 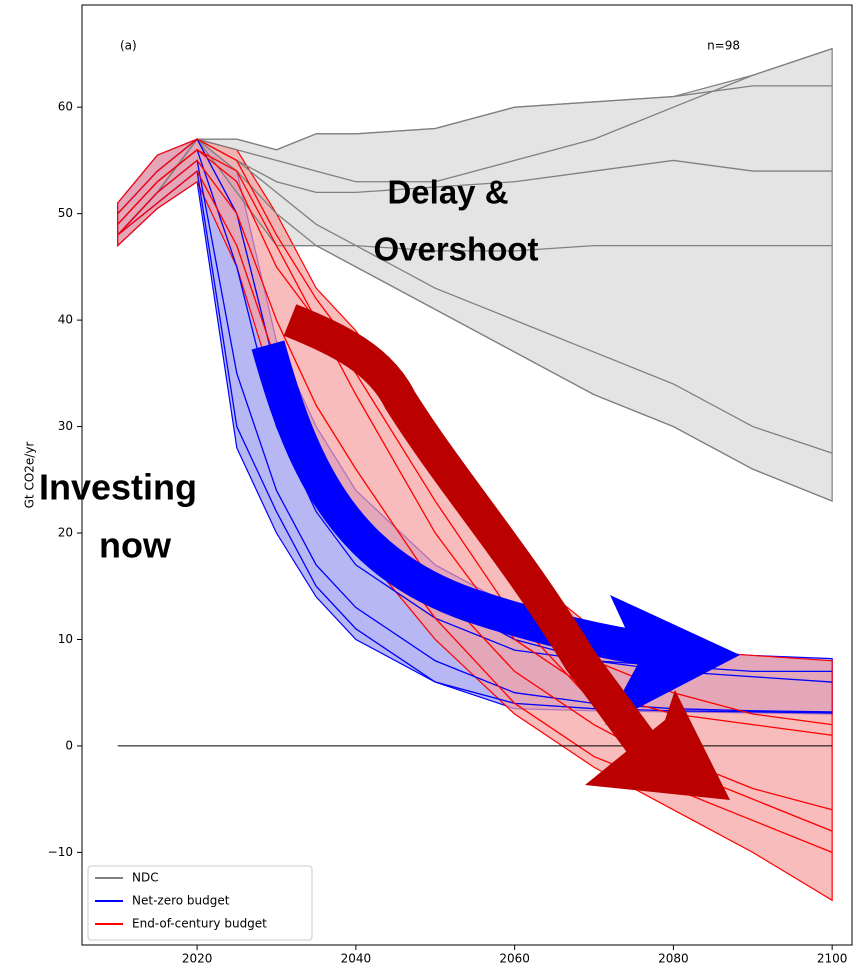 I want to click on x-tick-label: 2020, so click(x=197, y=959).